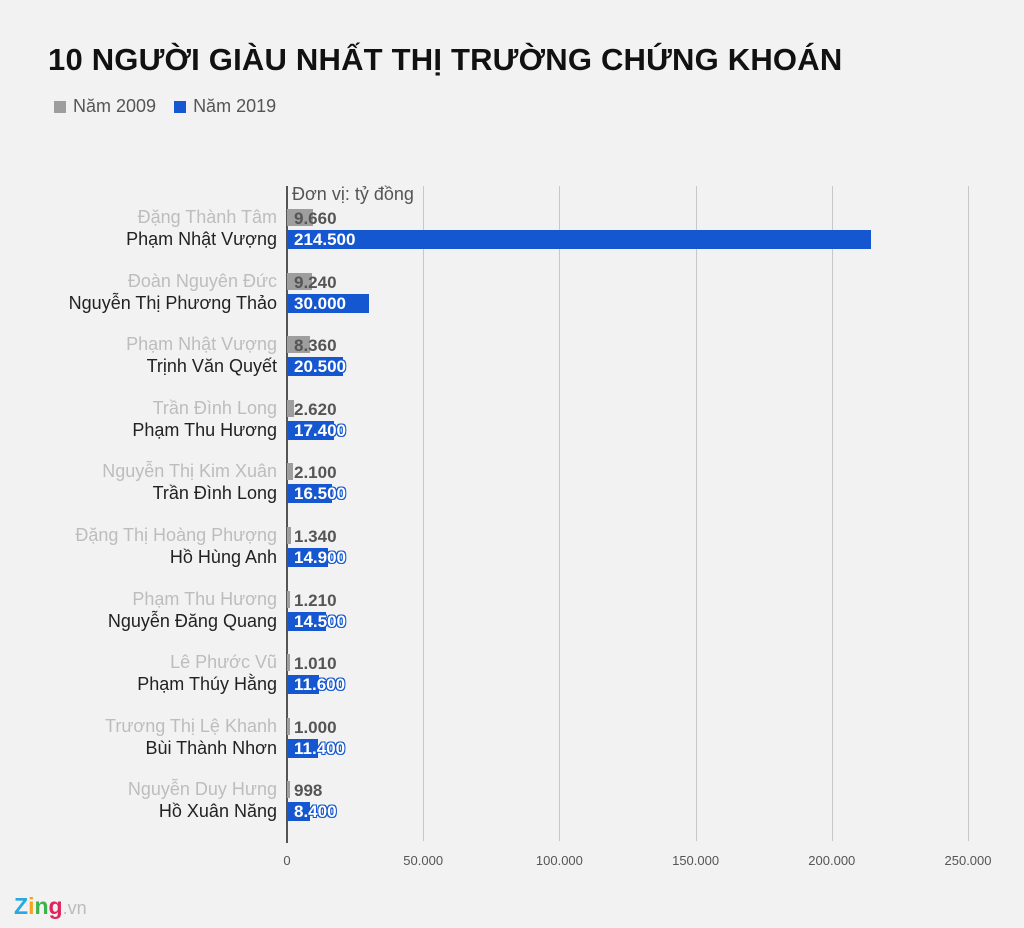  I want to click on value-label-2009: 1.210, so click(315, 600).